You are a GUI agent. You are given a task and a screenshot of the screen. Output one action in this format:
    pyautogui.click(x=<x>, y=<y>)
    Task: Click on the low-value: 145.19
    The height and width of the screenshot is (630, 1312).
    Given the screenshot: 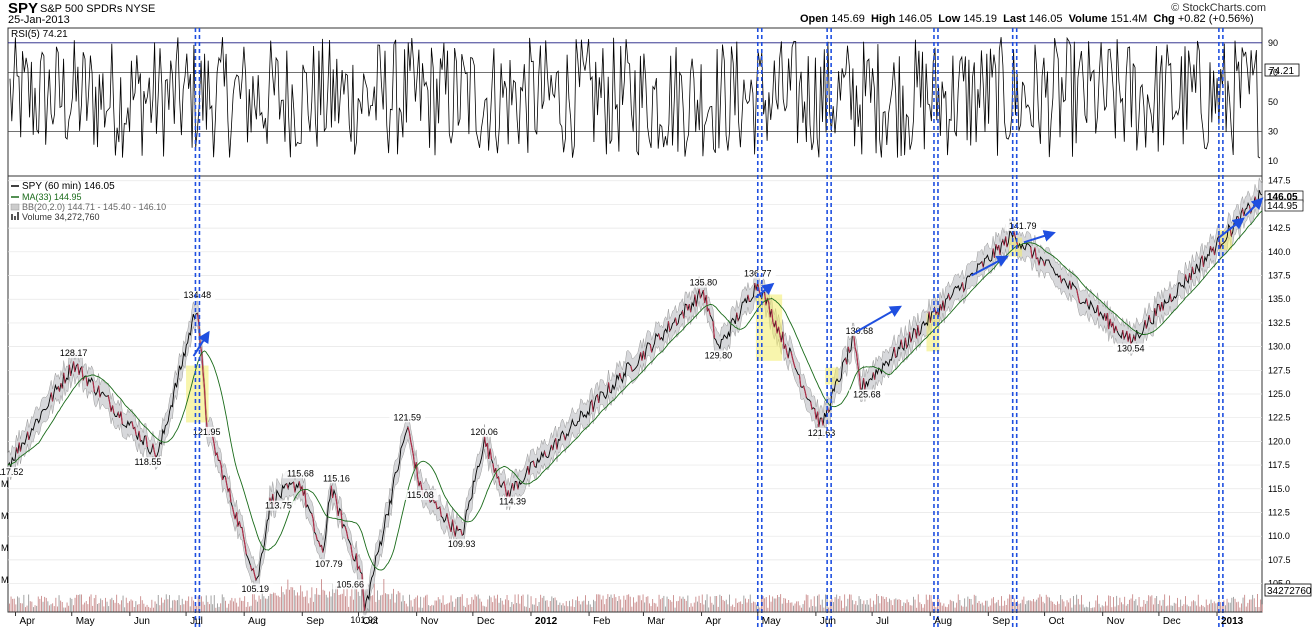 What is the action you would take?
    pyautogui.click(x=980, y=19)
    